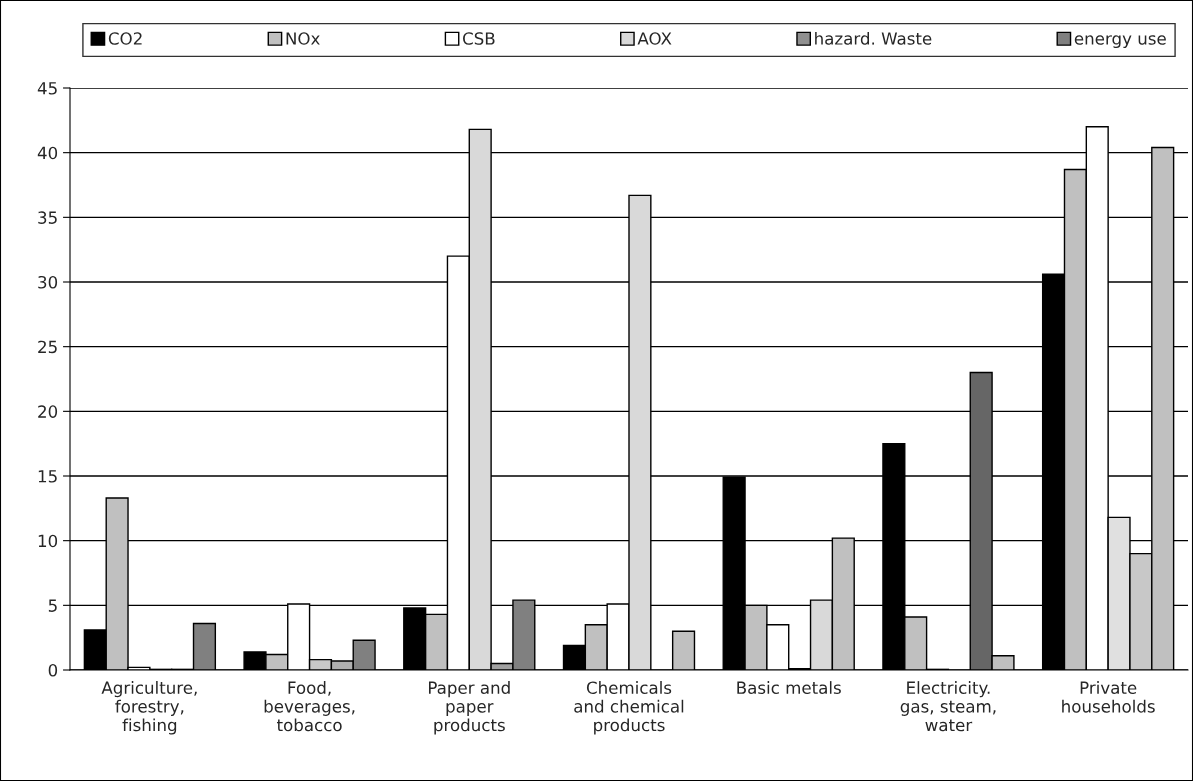 The width and height of the screenshot is (1193, 781). Describe the element at coordinates (873, 38) in the screenshot. I see `legend-label: hazard. Waste` at that location.